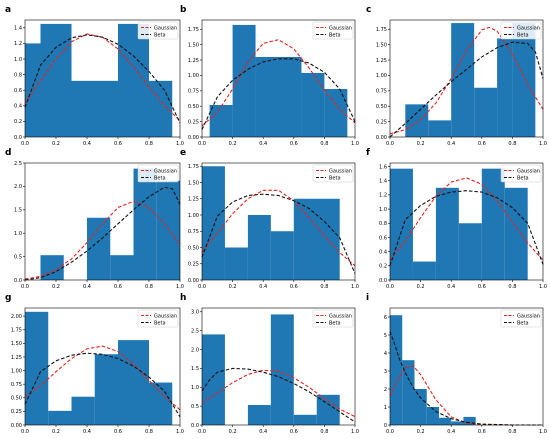 Image resolution: width=550 pixels, height=439 pixels. I want to click on y-tick-label: 1.6, so click(383, 167).